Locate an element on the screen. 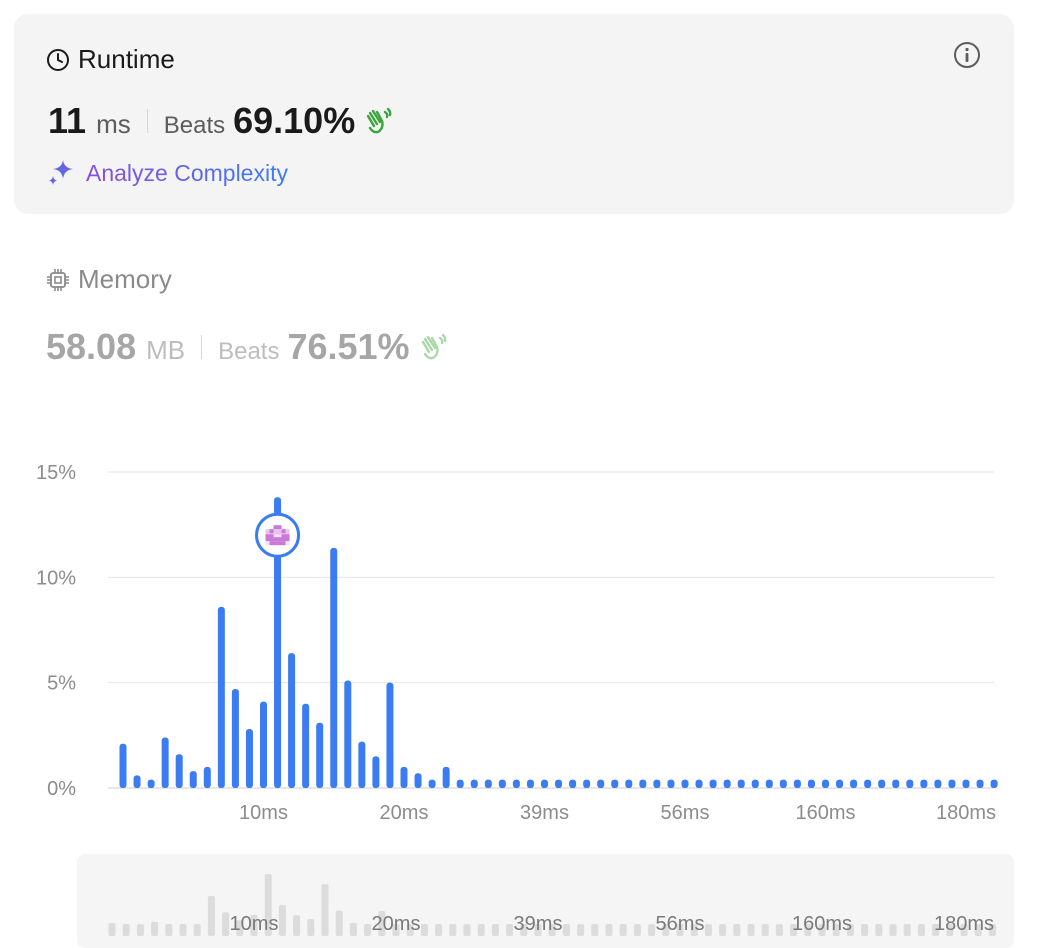 The height and width of the screenshot is (948, 1038). memory-unit: MB is located at coordinates (166, 350).